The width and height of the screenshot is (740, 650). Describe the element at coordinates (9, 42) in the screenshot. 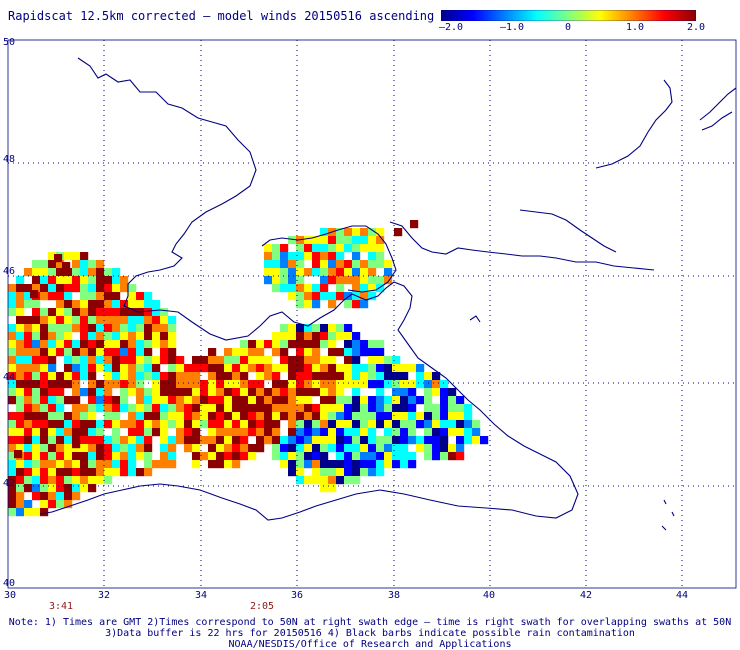

I see `lat-label-50: 50` at that location.